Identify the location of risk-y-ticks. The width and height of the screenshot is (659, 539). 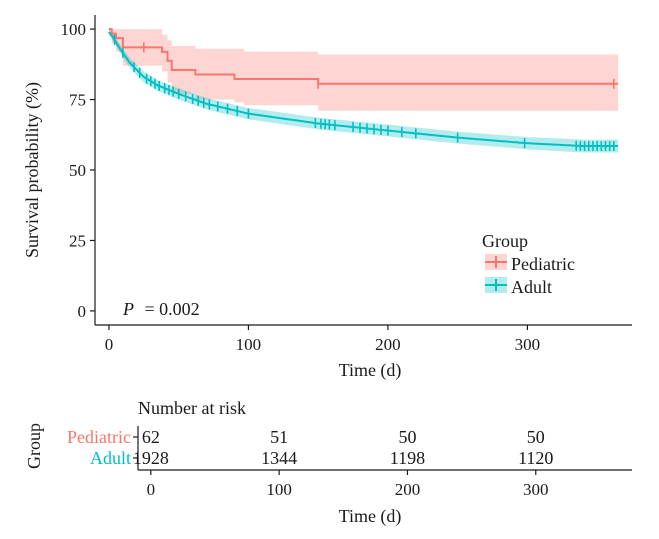
(135, 447).